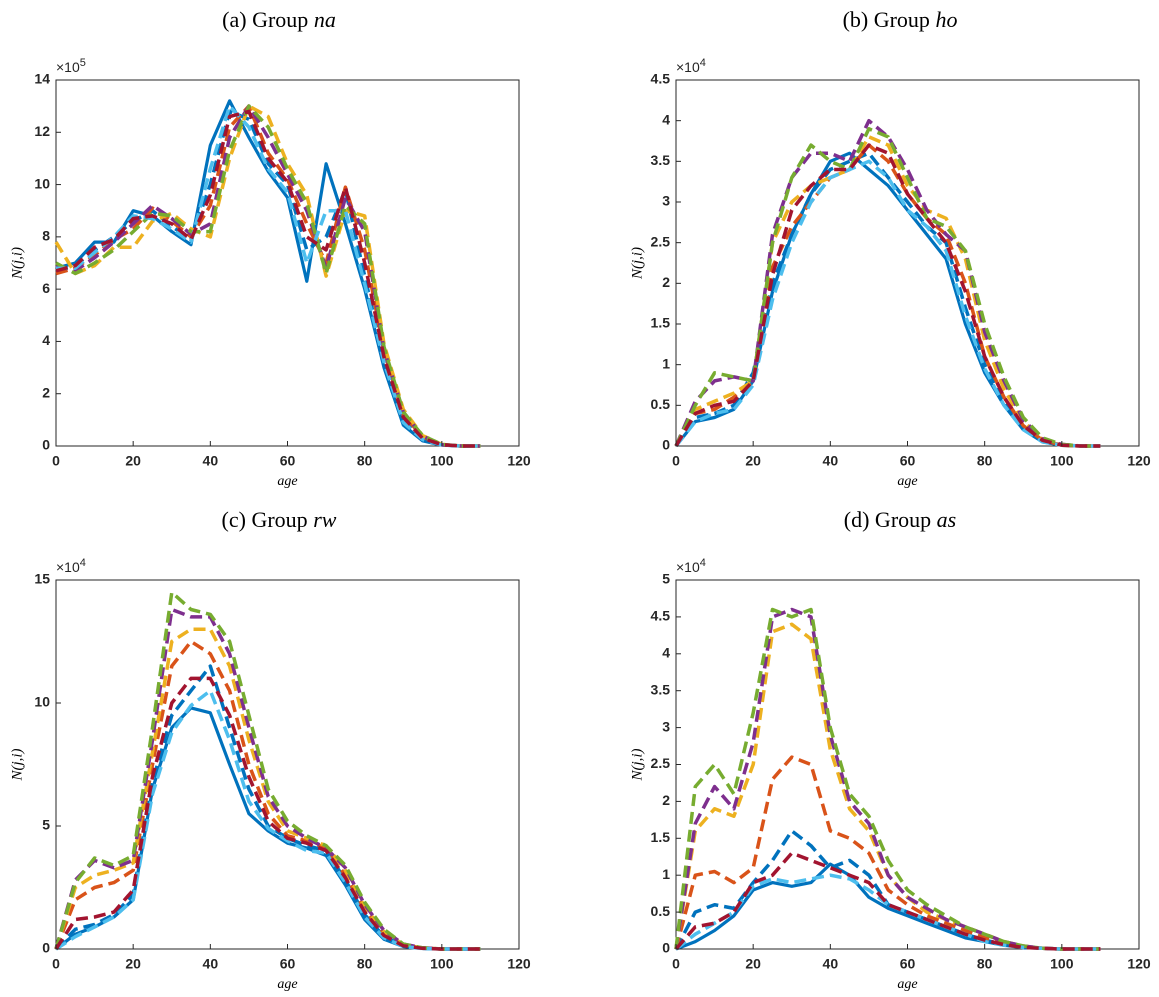  Describe the element at coordinates (265, 19) in the screenshot. I see `title-text: (a) Group` at that location.